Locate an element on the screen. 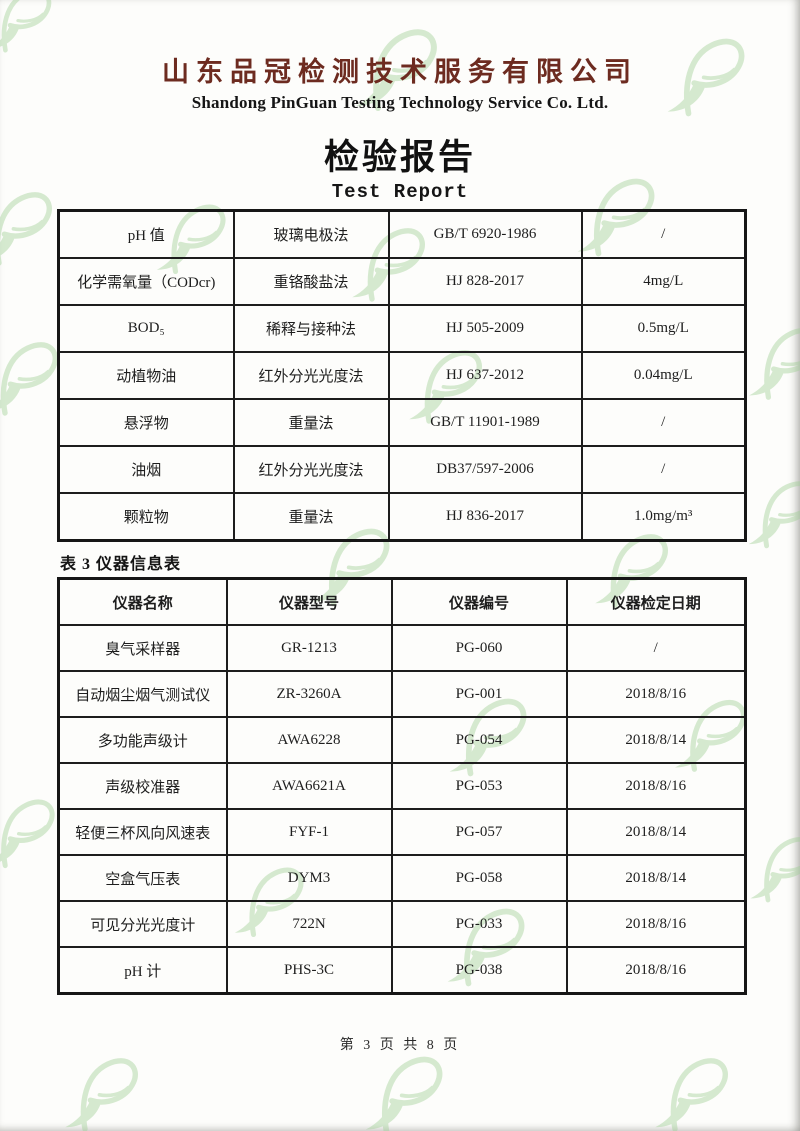 The height and width of the screenshot is (1131, 800). result: 1.0mg/m³ is located at coordinates (663, 517).